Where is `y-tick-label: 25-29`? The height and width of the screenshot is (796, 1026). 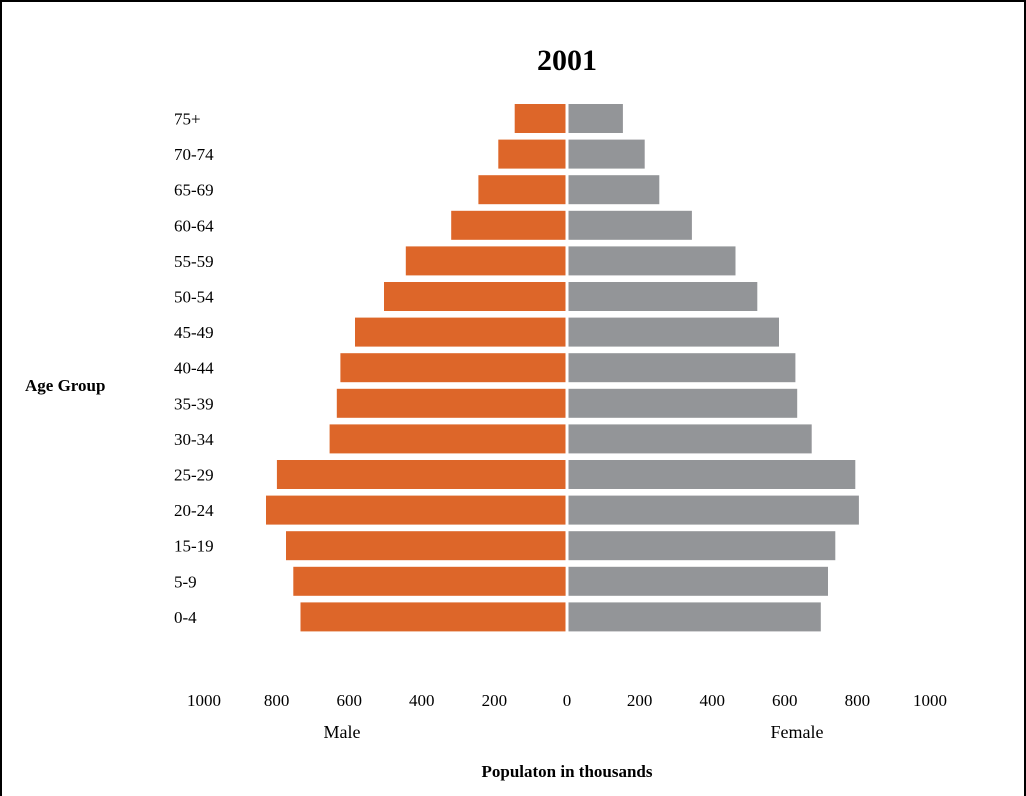 y-tick-label: 25-29 is located at coordinates (194, 475).